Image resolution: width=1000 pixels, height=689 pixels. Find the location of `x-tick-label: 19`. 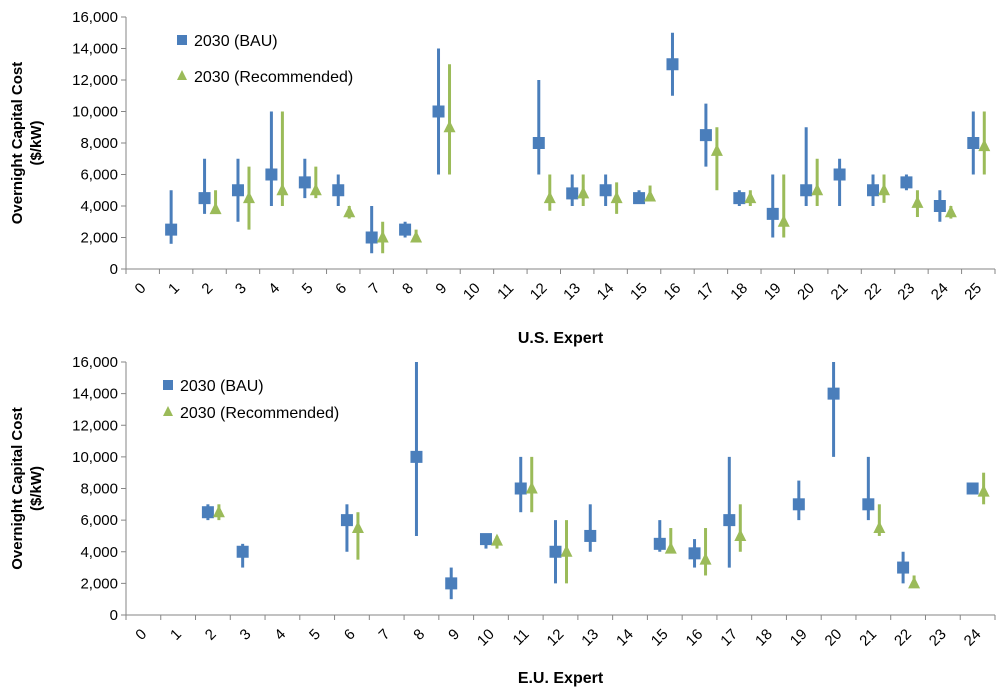

x-tick-label: 19 is located at coordinates (773, 292).